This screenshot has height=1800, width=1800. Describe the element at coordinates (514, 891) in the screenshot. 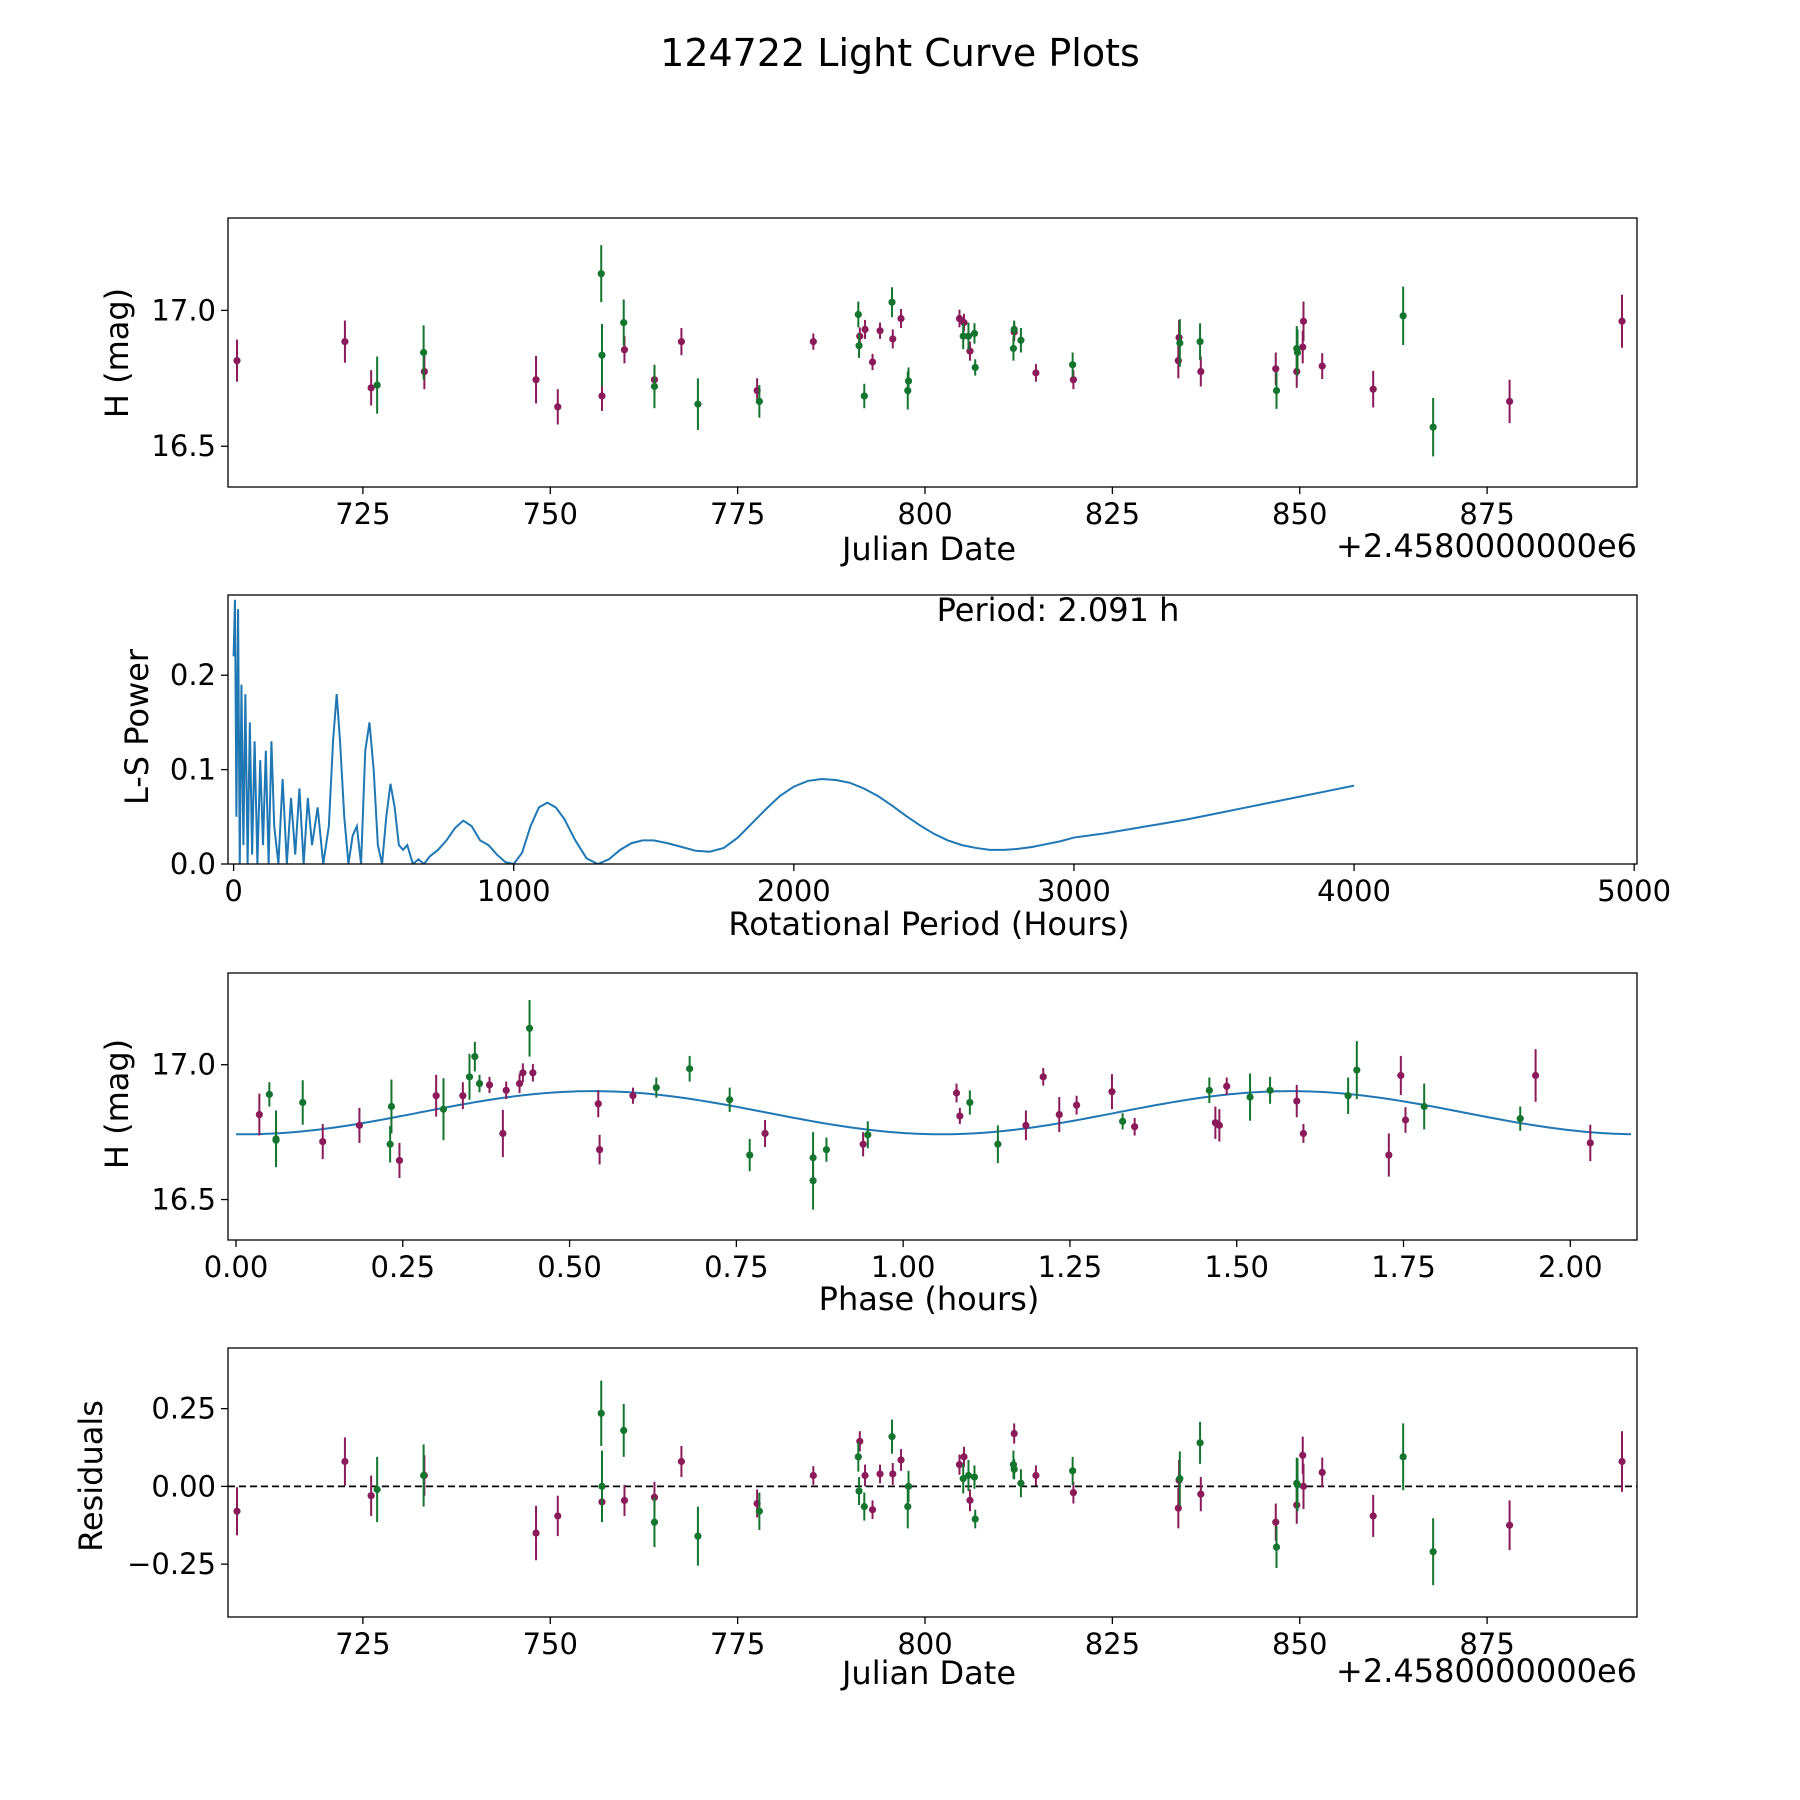

I see `x-tick-label: 1000` at that location.